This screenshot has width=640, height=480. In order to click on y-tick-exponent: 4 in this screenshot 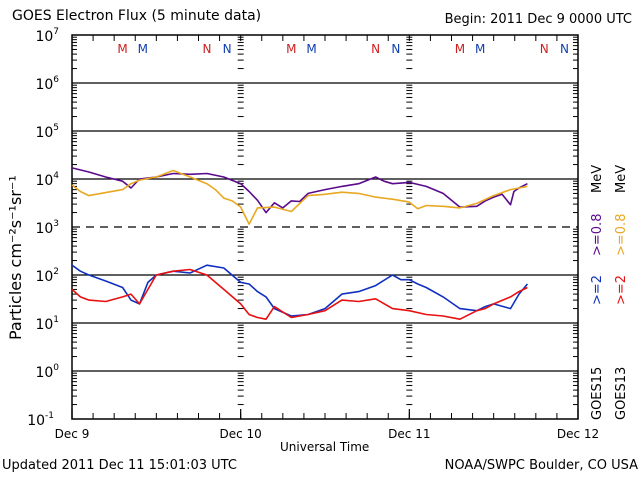, I will do `click(56, 176)`.